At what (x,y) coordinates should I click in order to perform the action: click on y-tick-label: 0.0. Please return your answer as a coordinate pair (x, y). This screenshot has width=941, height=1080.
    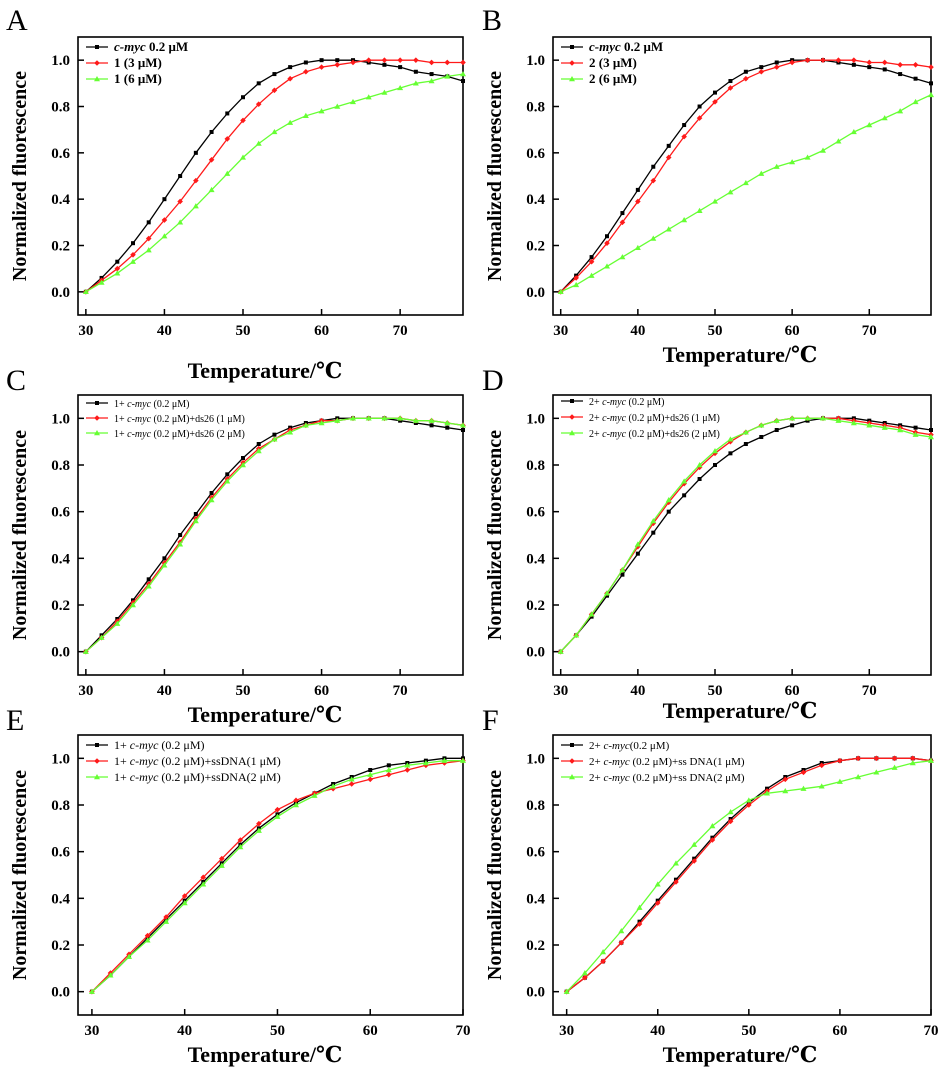
    Looking at the image, I should click on (535, 293).